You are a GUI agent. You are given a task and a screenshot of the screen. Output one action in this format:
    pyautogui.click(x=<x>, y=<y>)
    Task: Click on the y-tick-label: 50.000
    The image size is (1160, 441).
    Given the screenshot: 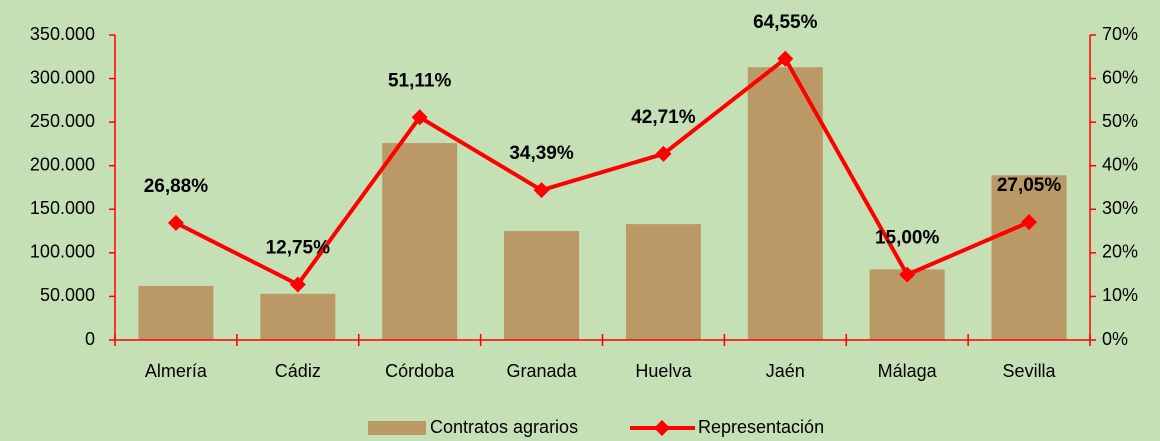 What is the action you would take?
    pyautogui.click(x=67, y=295)
    